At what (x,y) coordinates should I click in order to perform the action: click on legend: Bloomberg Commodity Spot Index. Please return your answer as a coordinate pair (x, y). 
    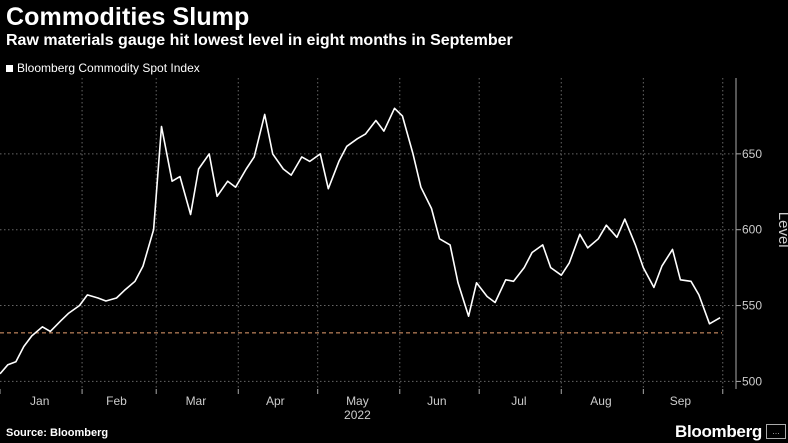
    Looking at the image, I should click on (103, 68).